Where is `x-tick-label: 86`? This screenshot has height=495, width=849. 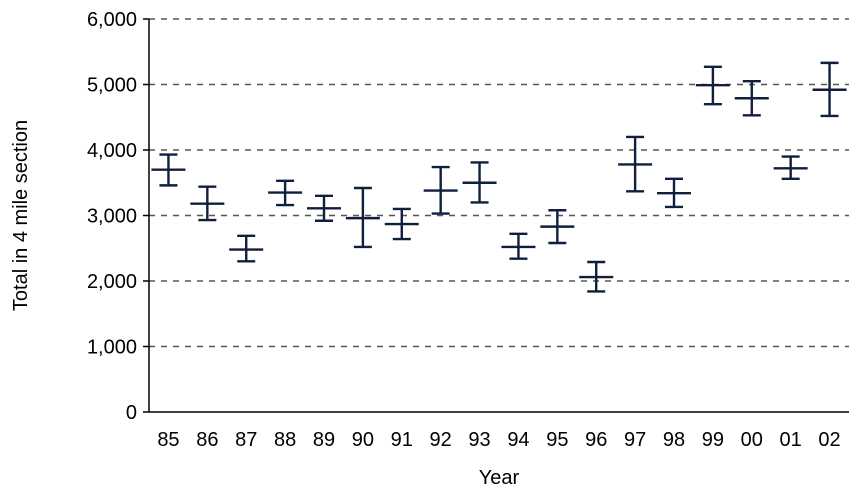
x-tick-label: 86 is located at coordinates (207, 440).